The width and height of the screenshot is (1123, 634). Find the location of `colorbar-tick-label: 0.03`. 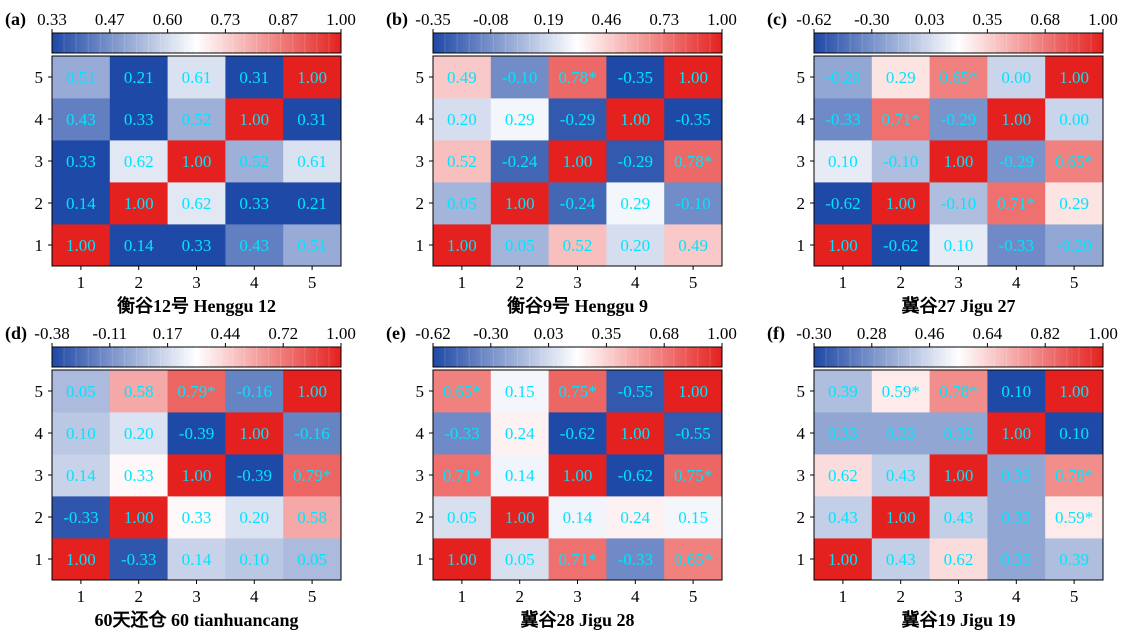

colorbar-tick-label: 0.03 is located at coordinates (930, 19).